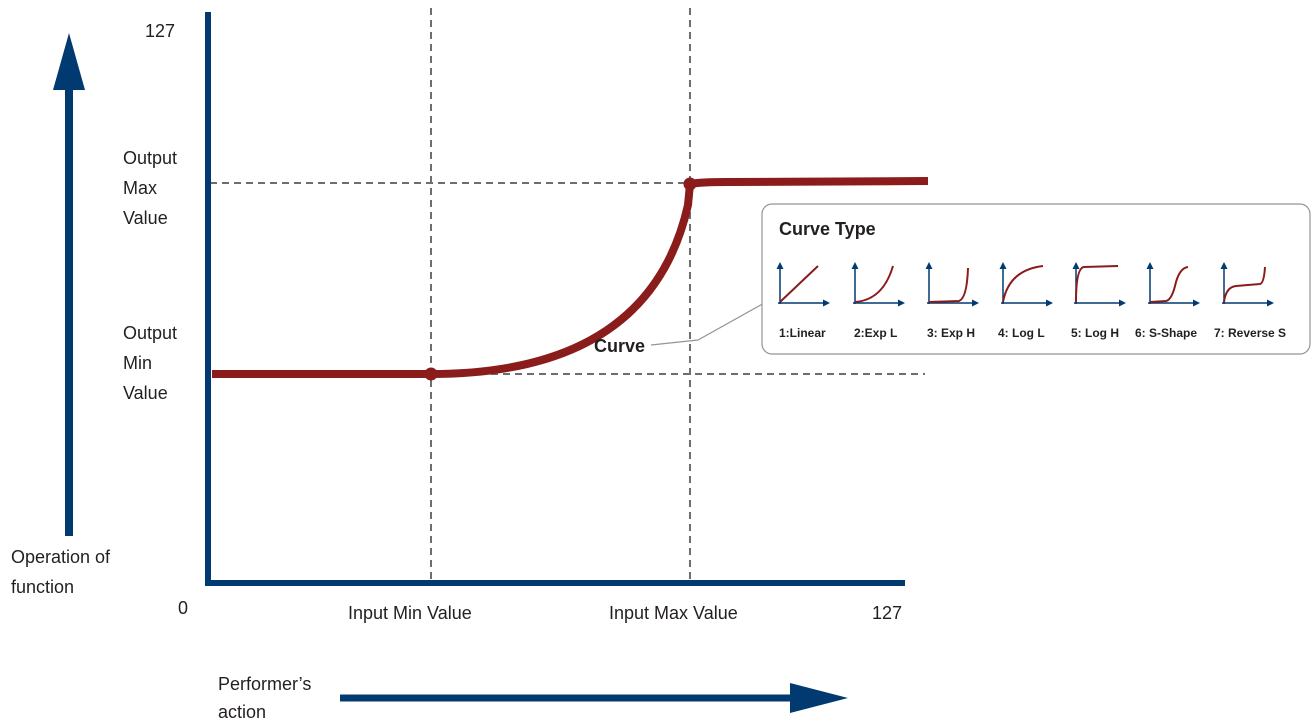 This screenshot has width=1314, height=725. I want to click on output-min-label: Output Min Value, so click(152, 363).